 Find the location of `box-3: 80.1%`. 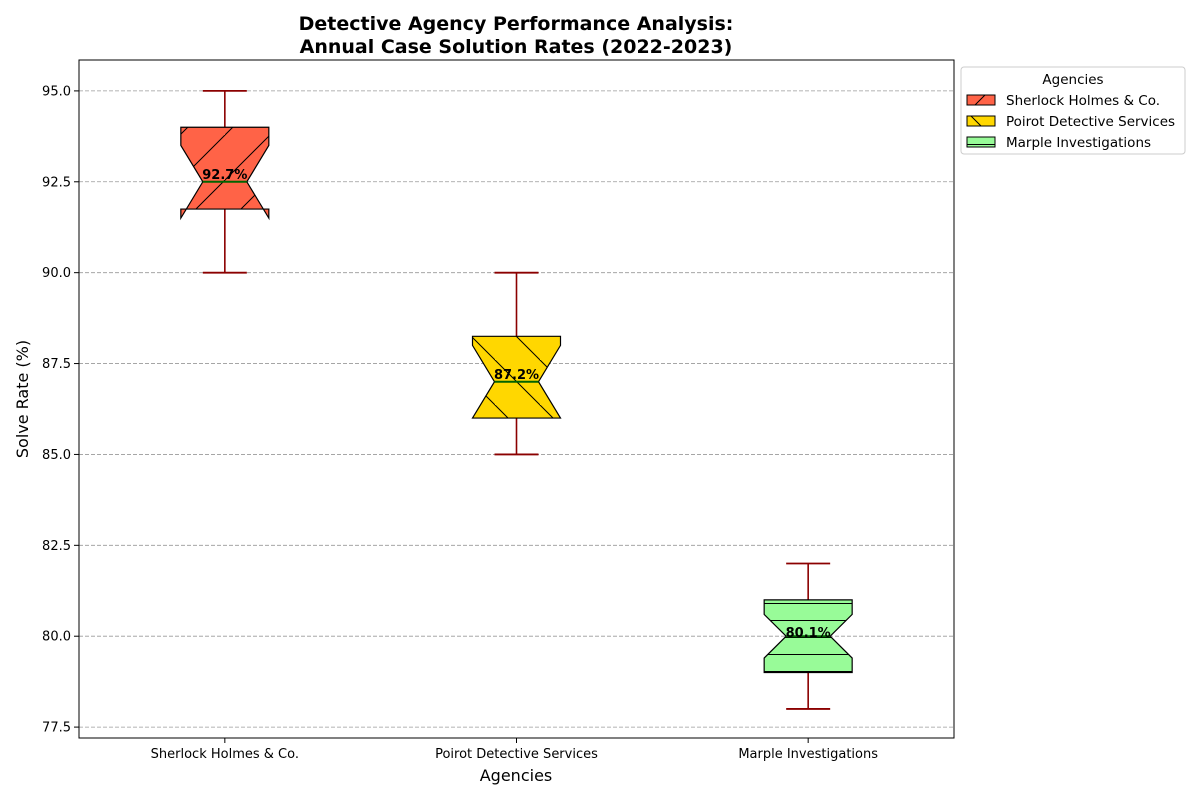

box-3: 80.1% is located at coordinates (808, 636).